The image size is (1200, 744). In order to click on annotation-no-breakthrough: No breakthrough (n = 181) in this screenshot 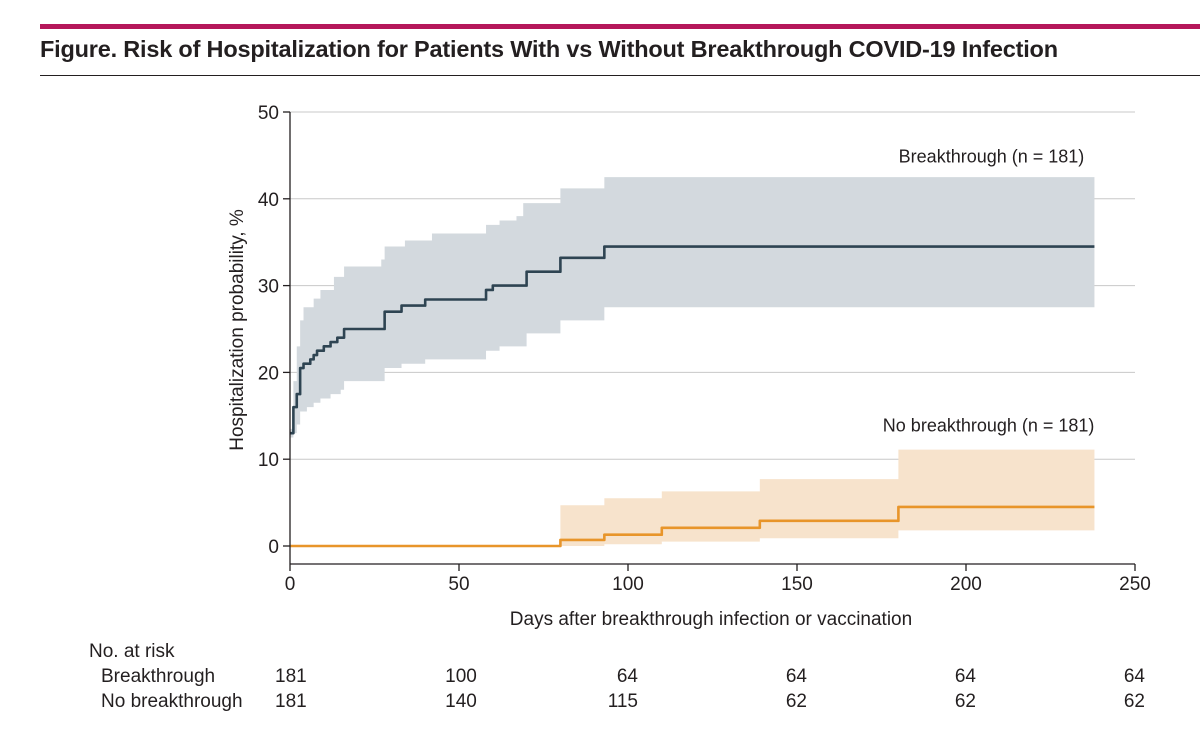, I will do `click(989, 425)`.